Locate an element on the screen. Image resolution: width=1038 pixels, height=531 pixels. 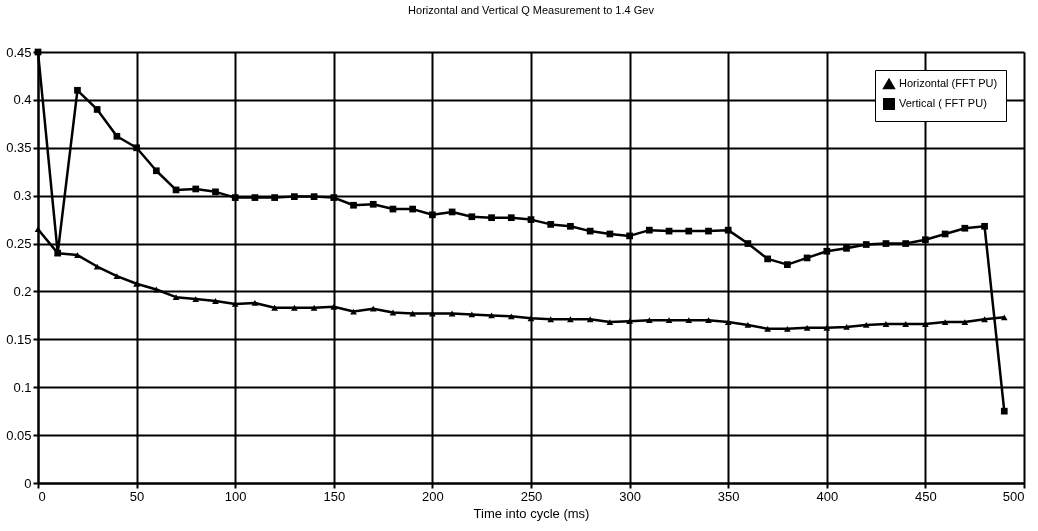
x-tick-label: 350 is located at coordinates (728, 496).